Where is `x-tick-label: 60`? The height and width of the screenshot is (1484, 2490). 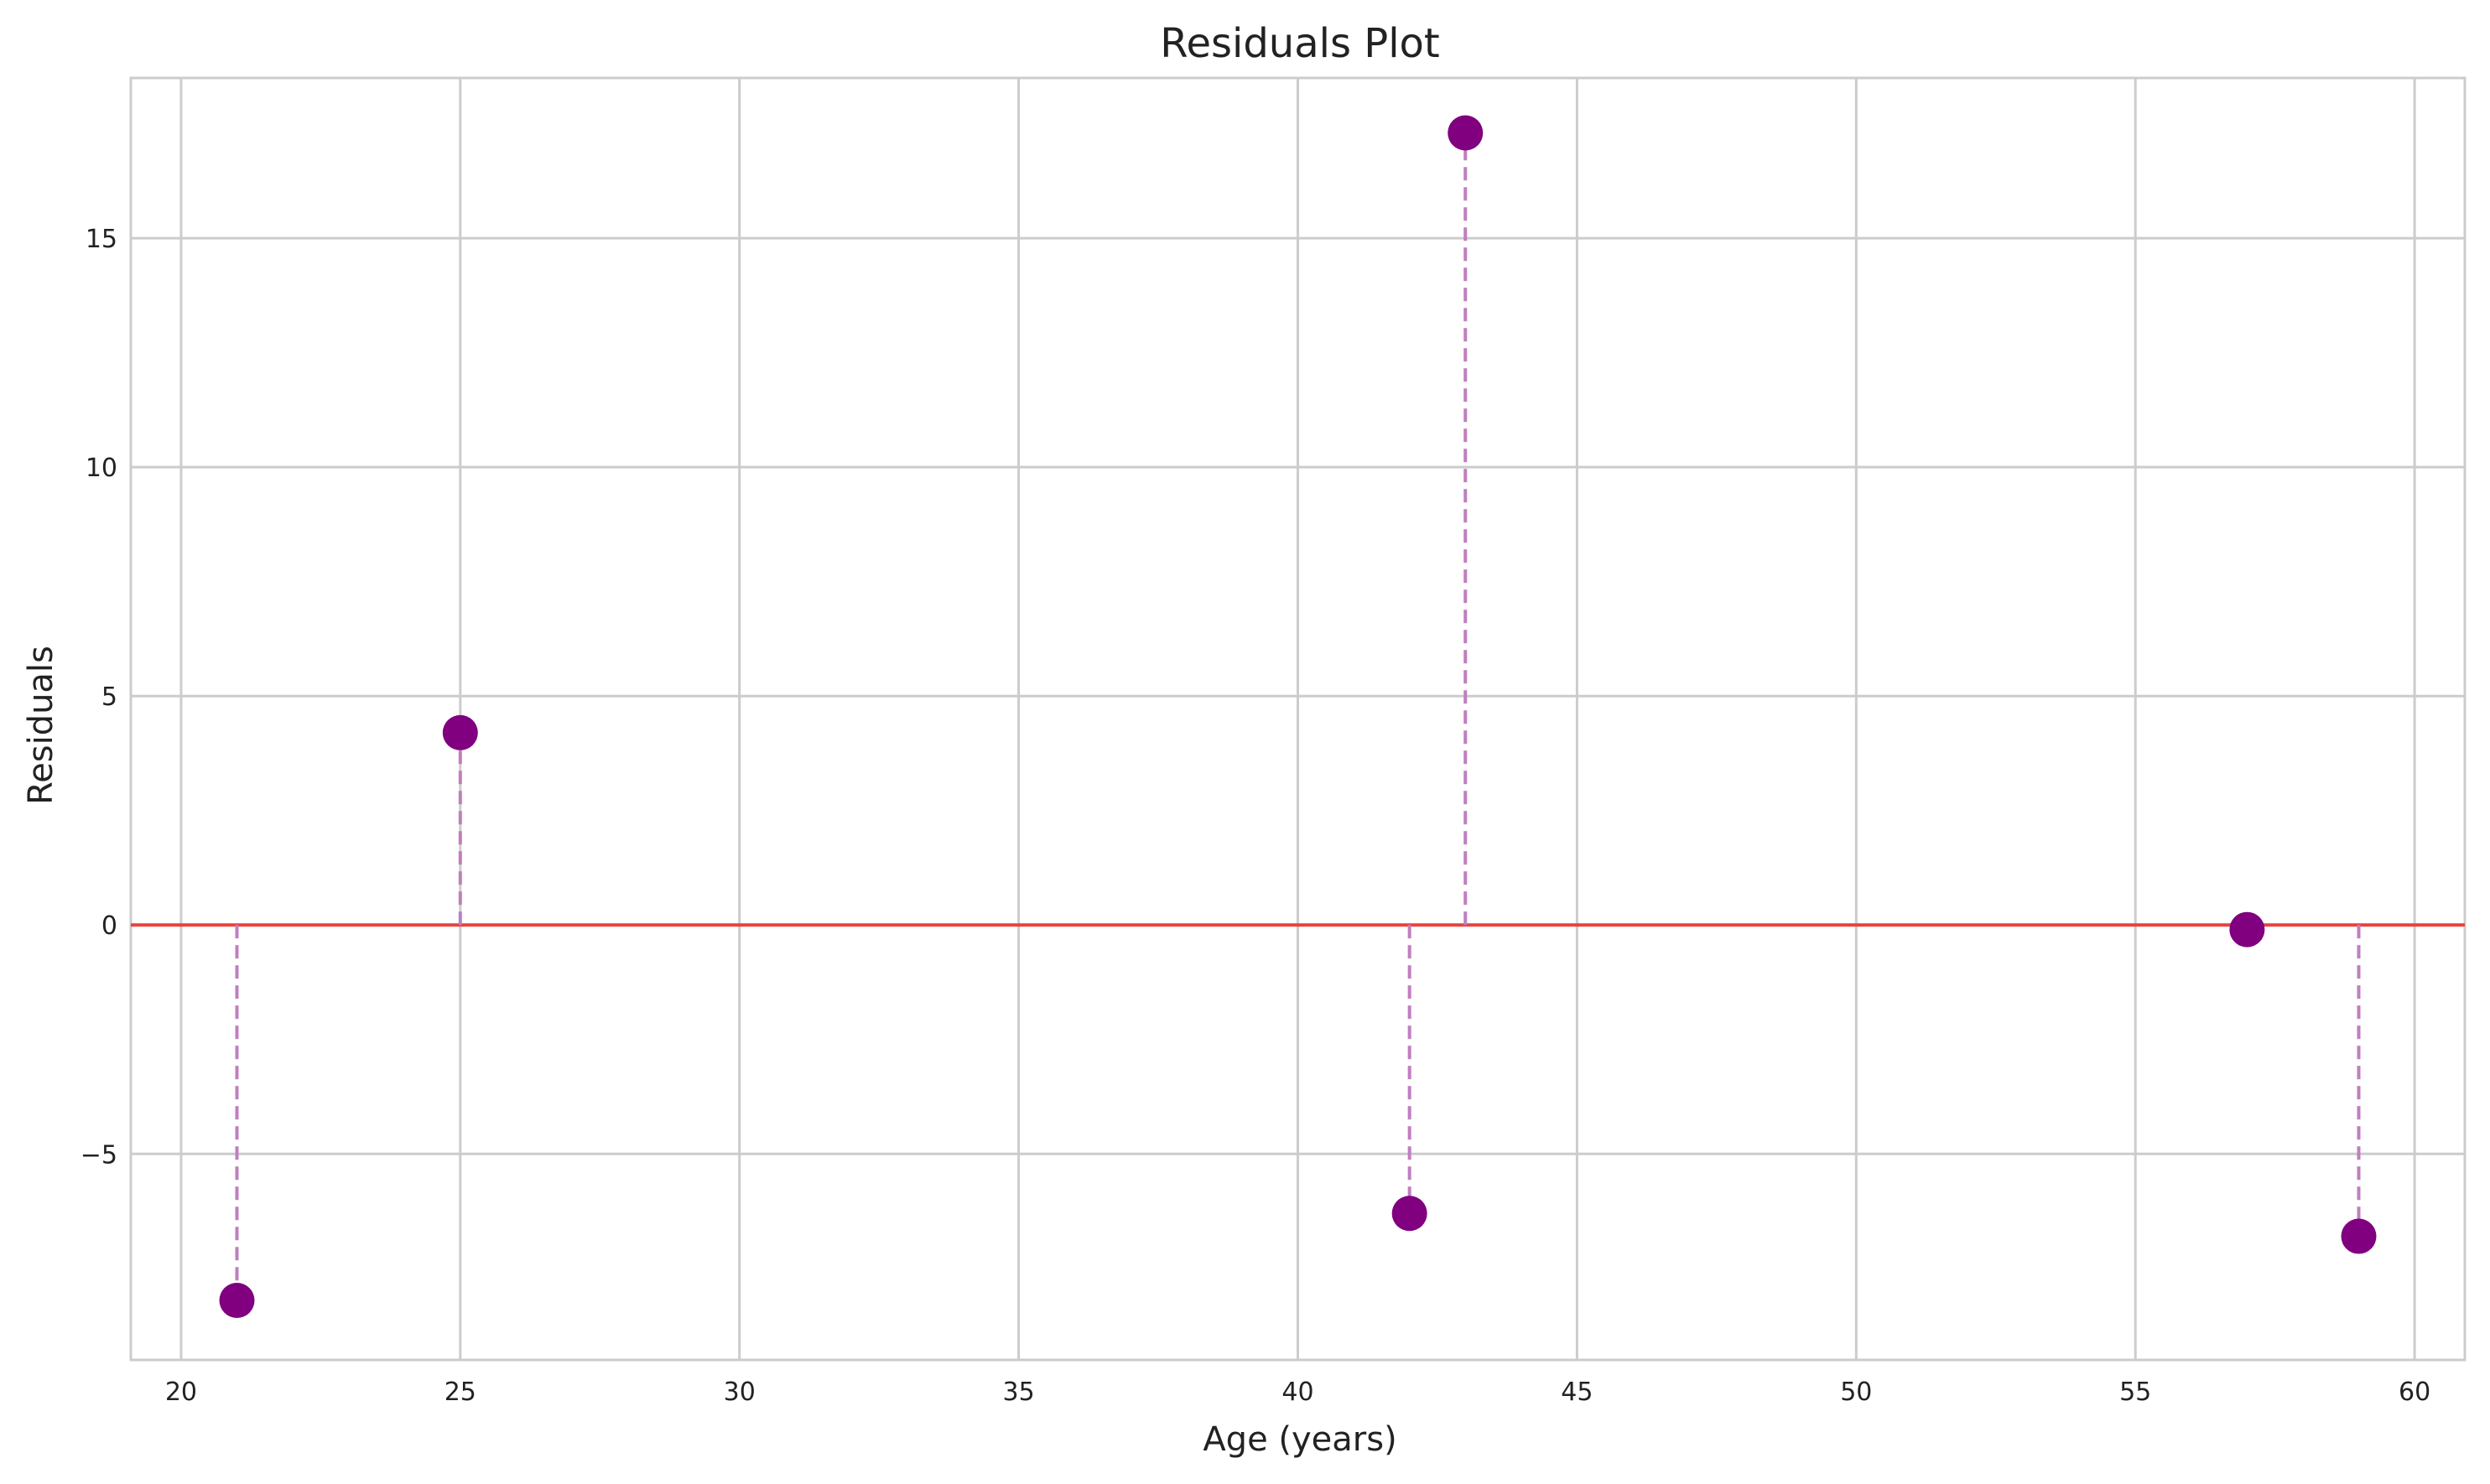 x-tick-label: 60 is located at coordinates (2414, 1392).